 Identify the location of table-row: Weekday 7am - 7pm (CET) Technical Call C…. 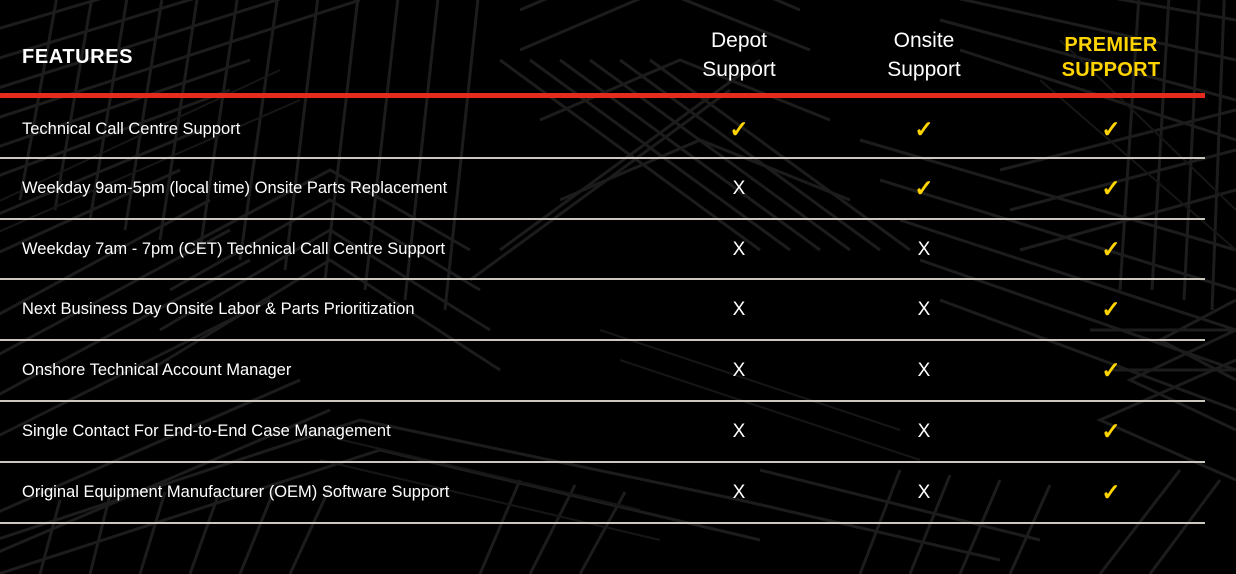
(618, 249).